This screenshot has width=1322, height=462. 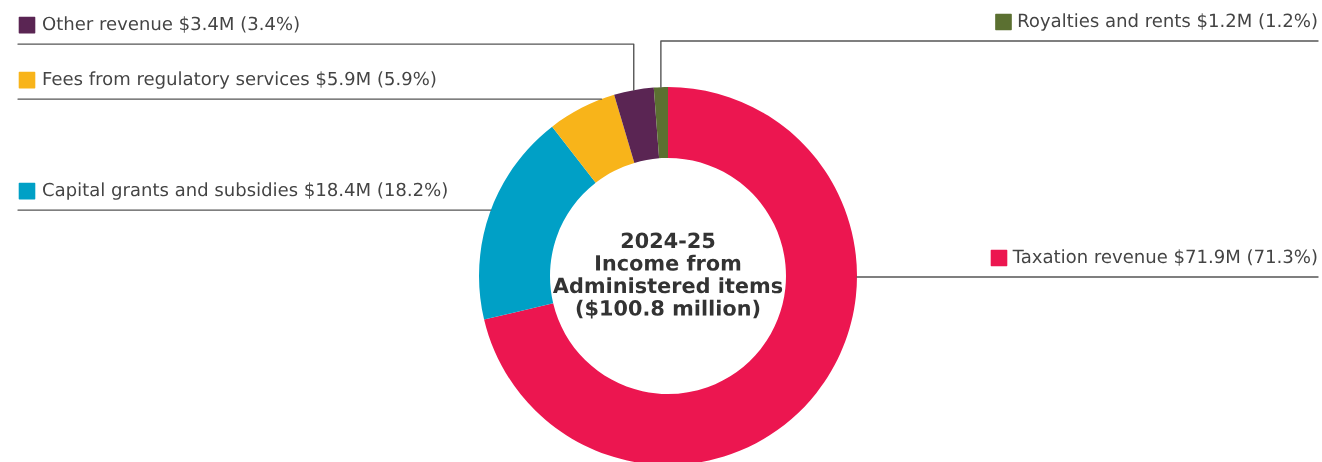 What do you see at coordinates (171, 24) in the screenshot?
I see `legend-label: Other revenue $3.4M (3.4%)` at bounding box center [171, 24].